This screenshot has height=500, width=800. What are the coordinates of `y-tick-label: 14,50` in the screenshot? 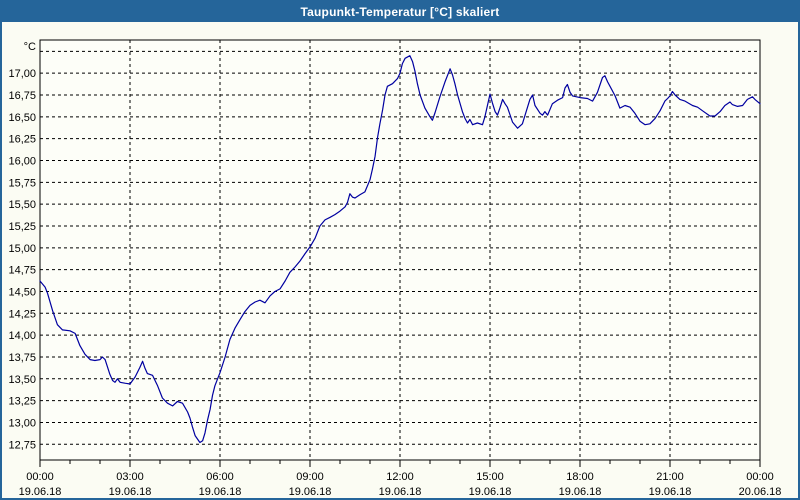 It's located at (22, 292).